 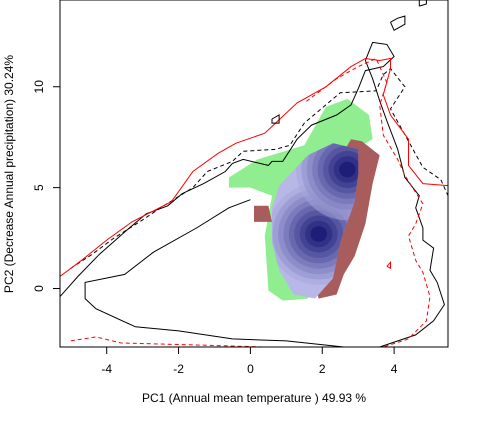 I want to click on y-tick-label-2: 10, so click(x=39, y=87).